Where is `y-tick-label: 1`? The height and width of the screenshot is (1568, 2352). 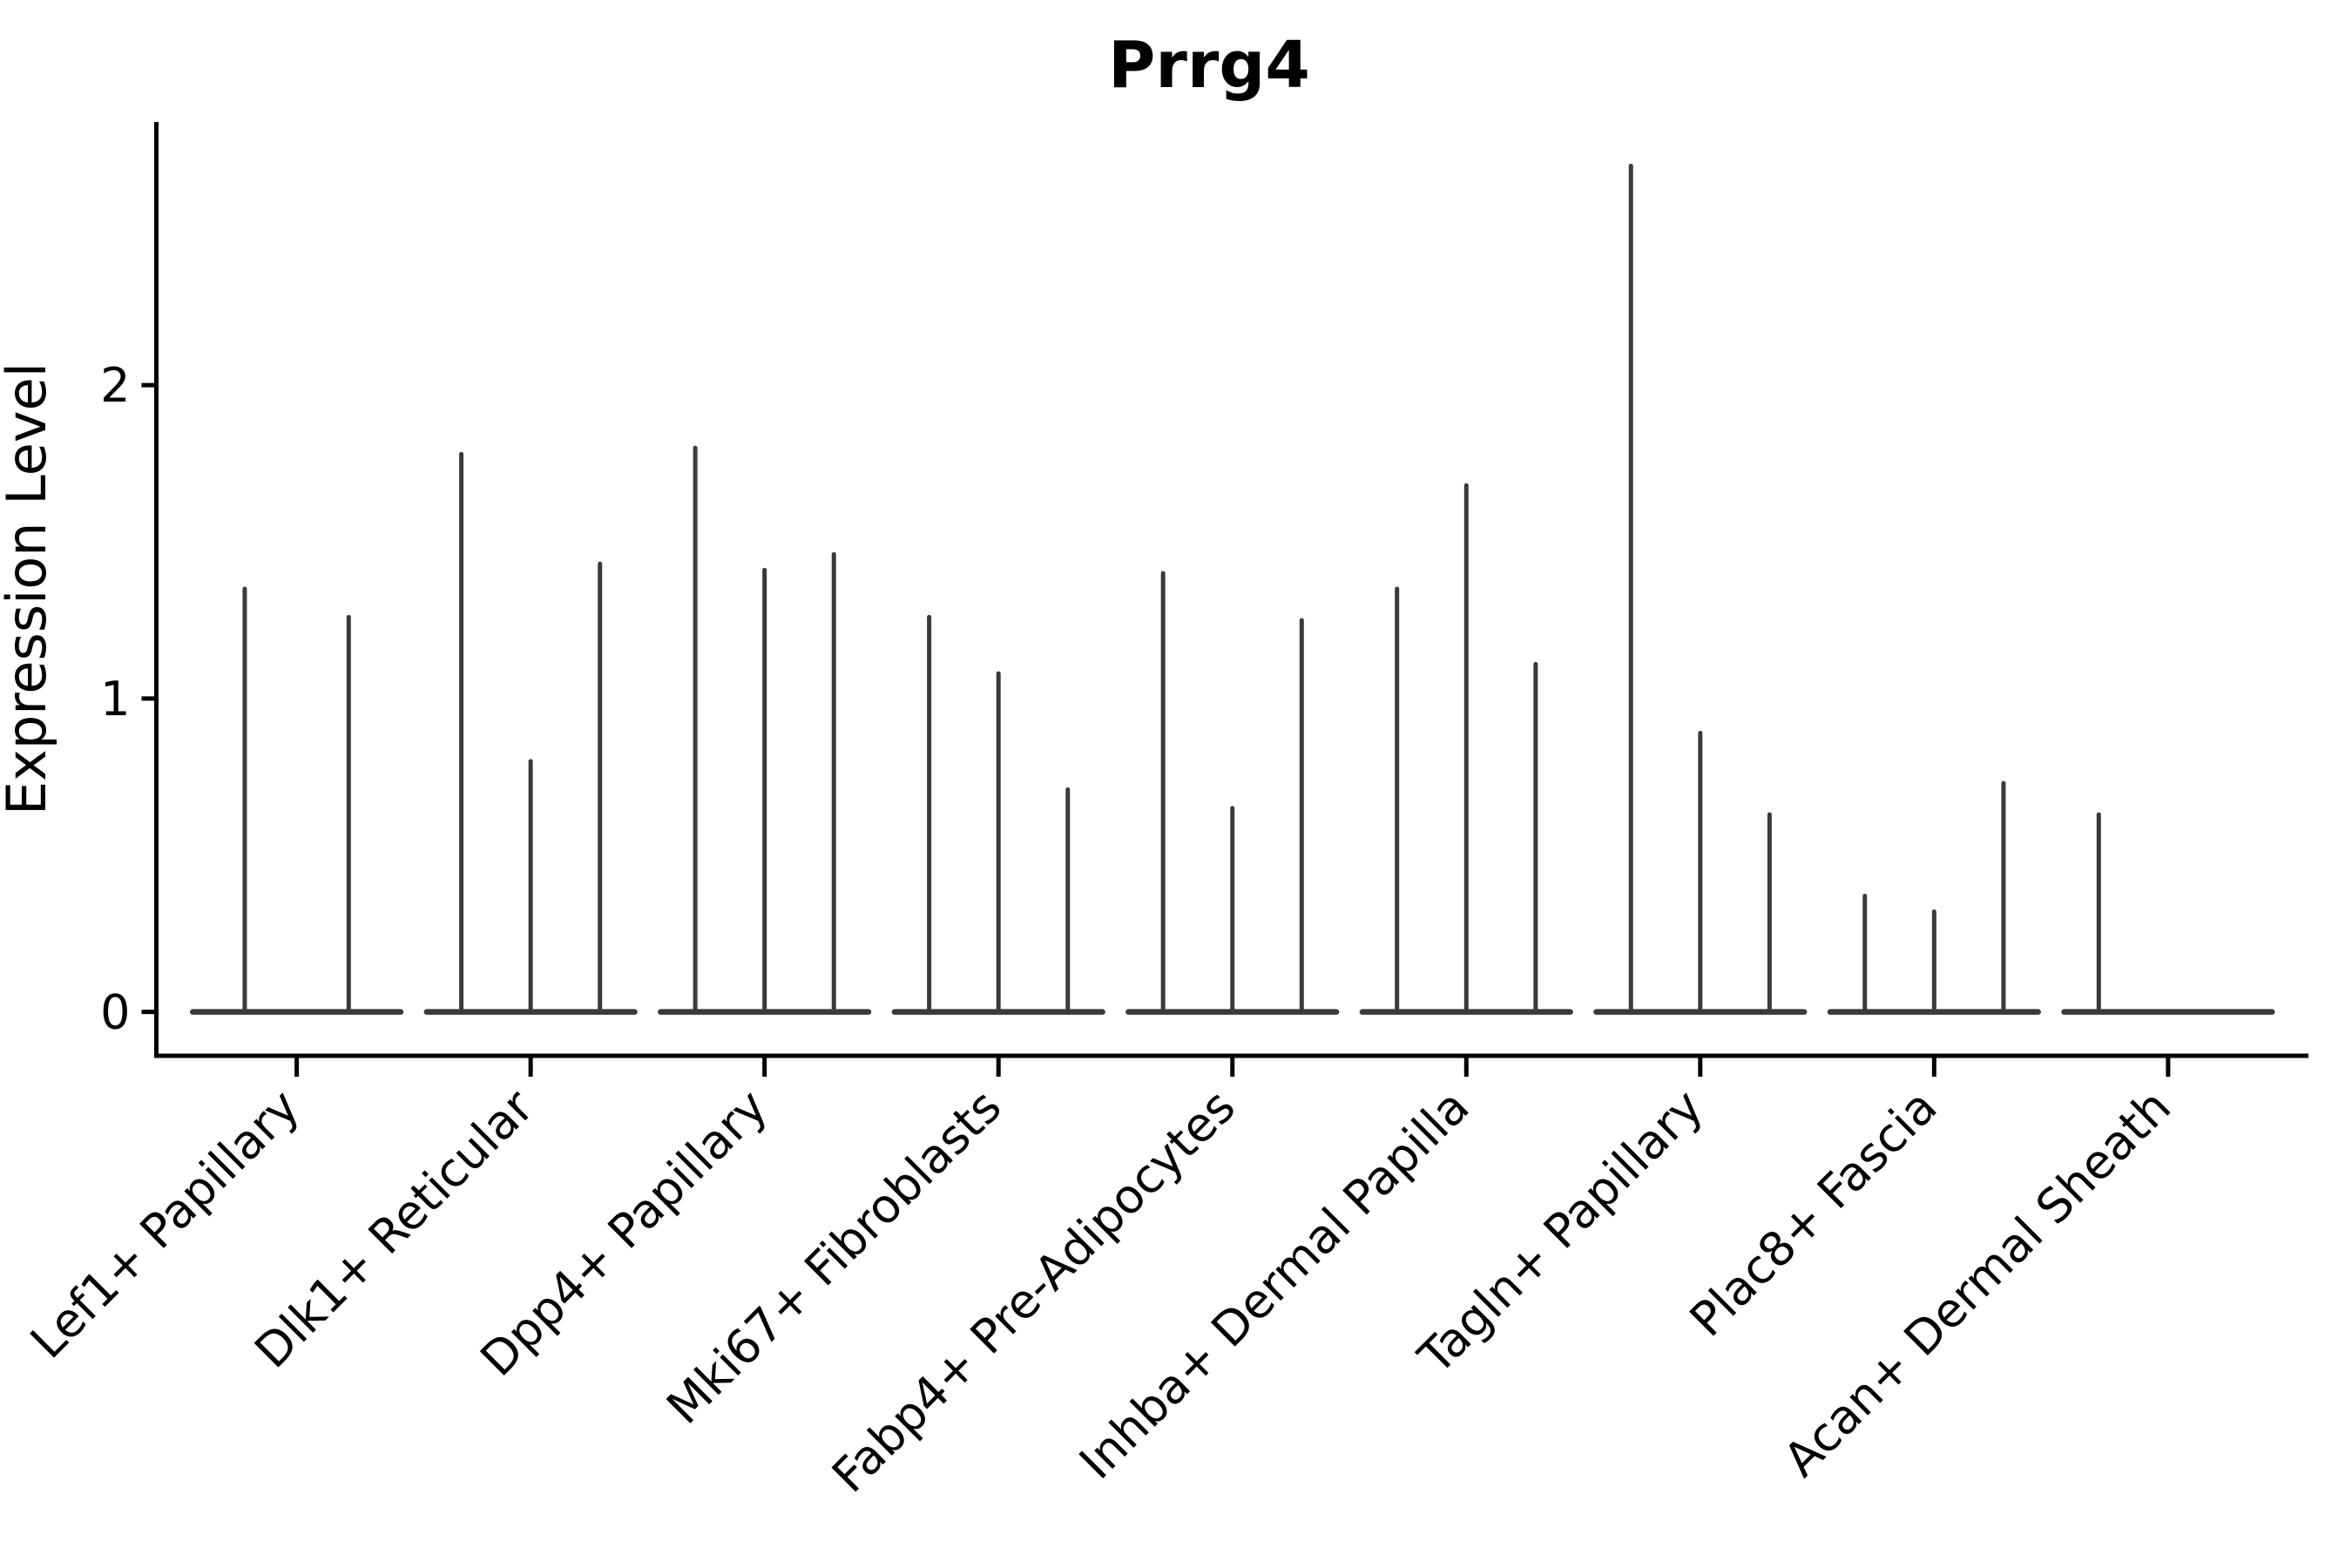 y-tick-label: 1 is located at coordinates (115, 699).